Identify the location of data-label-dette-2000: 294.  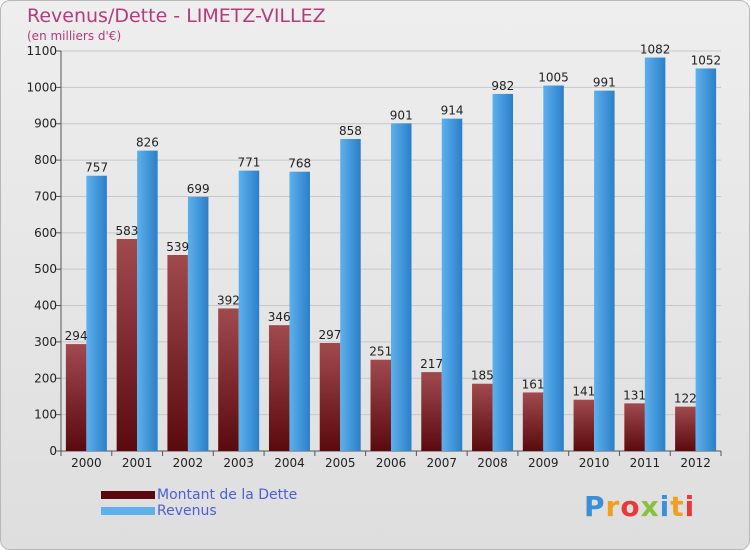
(76, 336).